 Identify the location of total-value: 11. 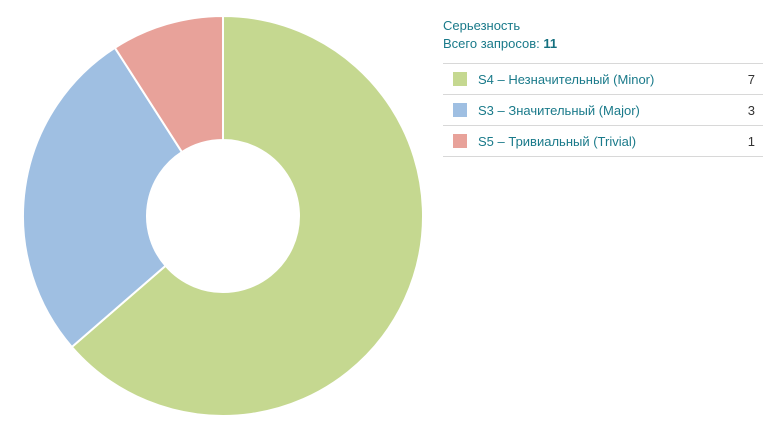
(550, 43).